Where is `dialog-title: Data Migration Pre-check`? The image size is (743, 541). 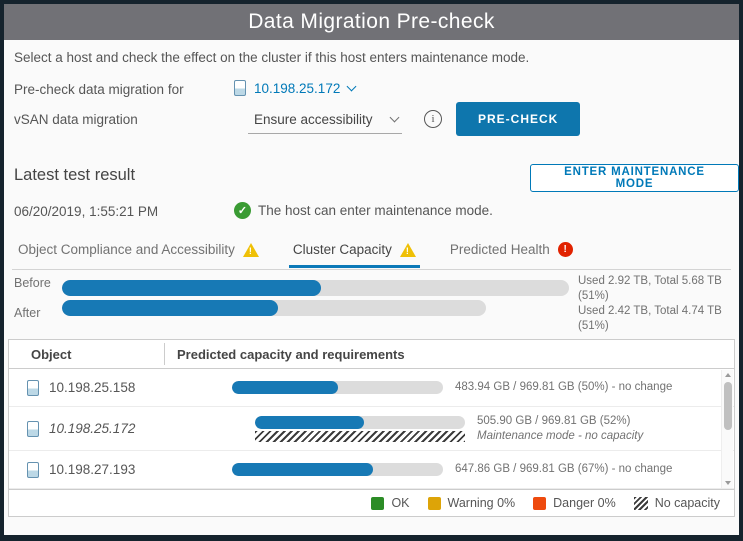 dialog-title: Data Migration Pre-check is located at coordinates (371, 21).